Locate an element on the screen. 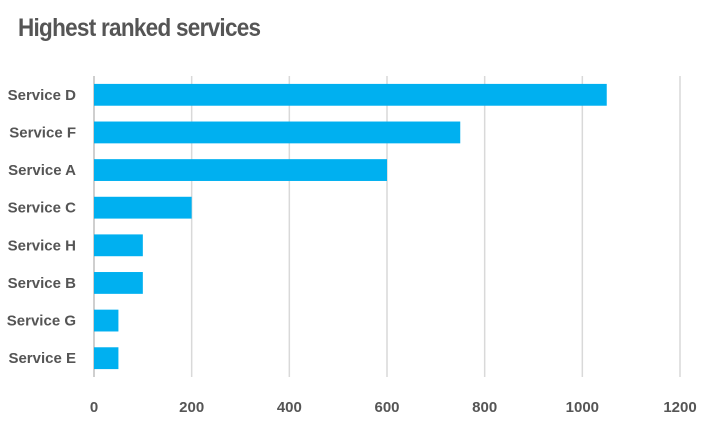 This screenshot has width=716, height=425. x-axis-tick-labels: 0 200 400 600 800 1000 1200 is located at coordinates (393, 407).